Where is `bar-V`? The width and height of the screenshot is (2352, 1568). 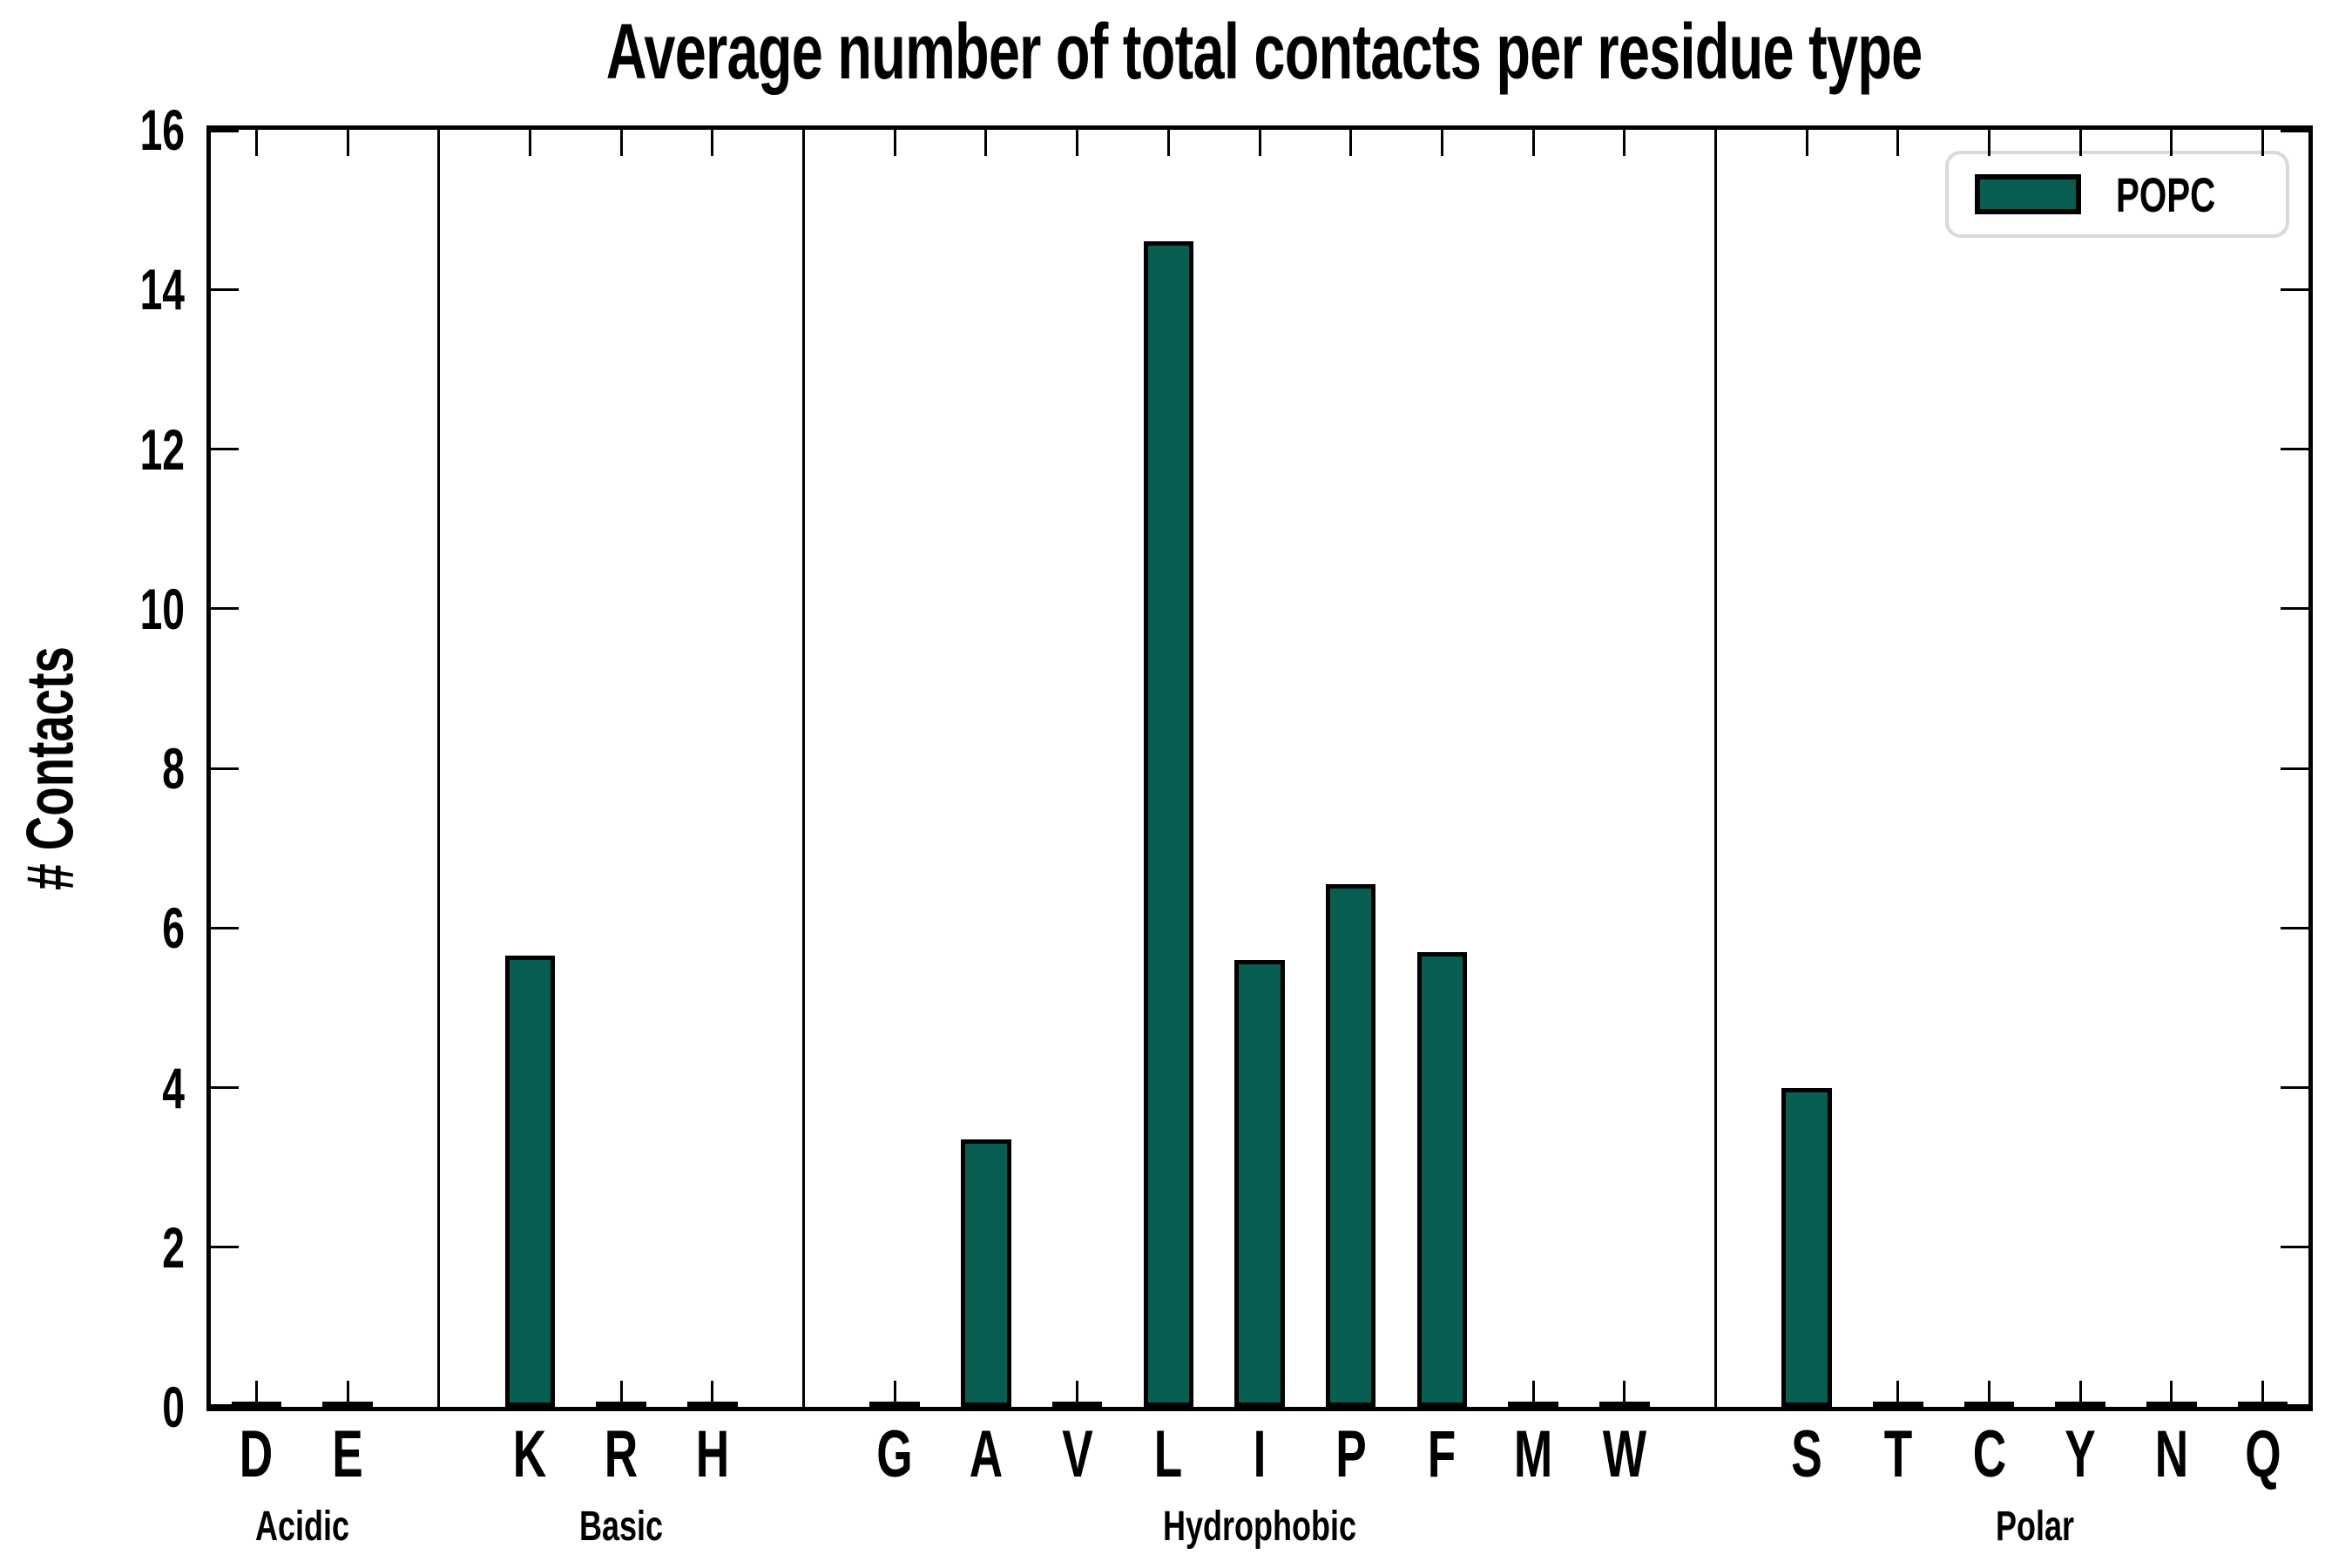 bar-V is located at coordinates (1077, 1404).